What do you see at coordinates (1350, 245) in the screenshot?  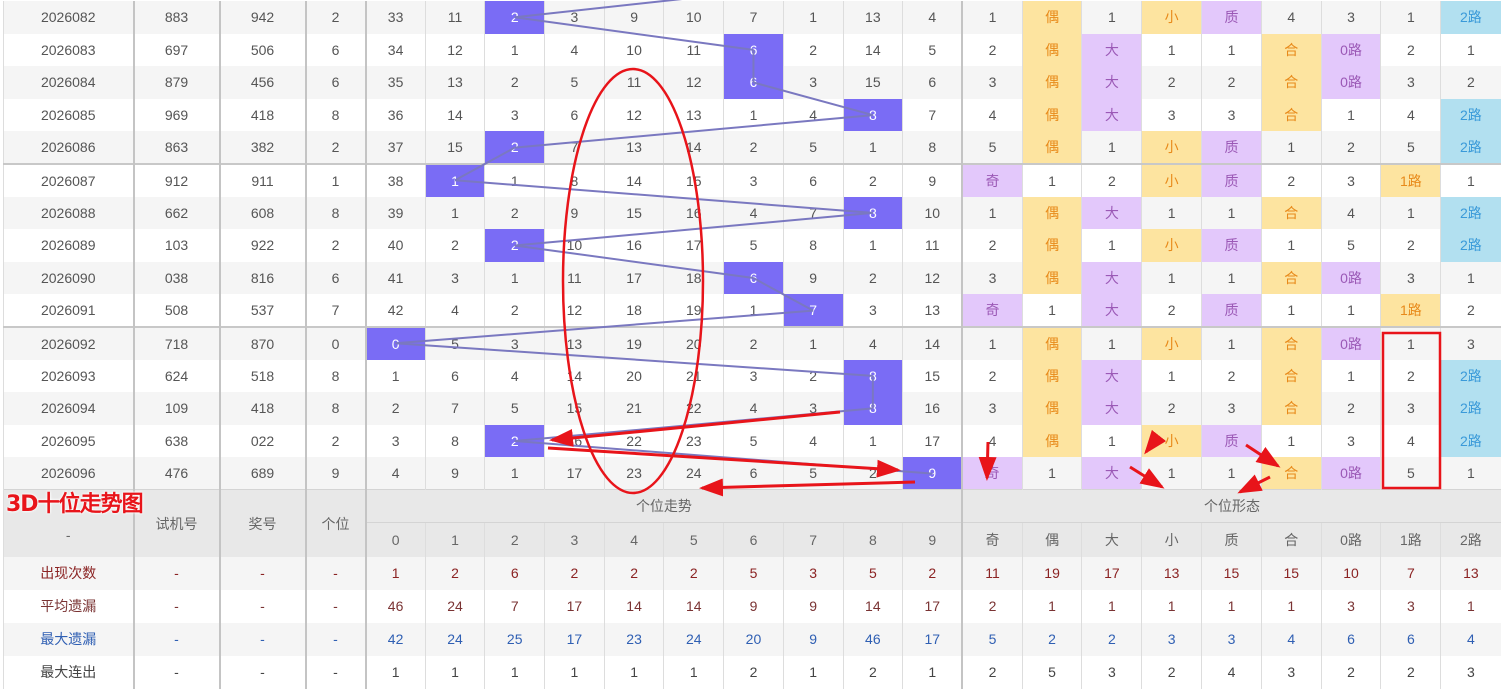 I see `form-cell: 5` at bounding box center [1350, 245].